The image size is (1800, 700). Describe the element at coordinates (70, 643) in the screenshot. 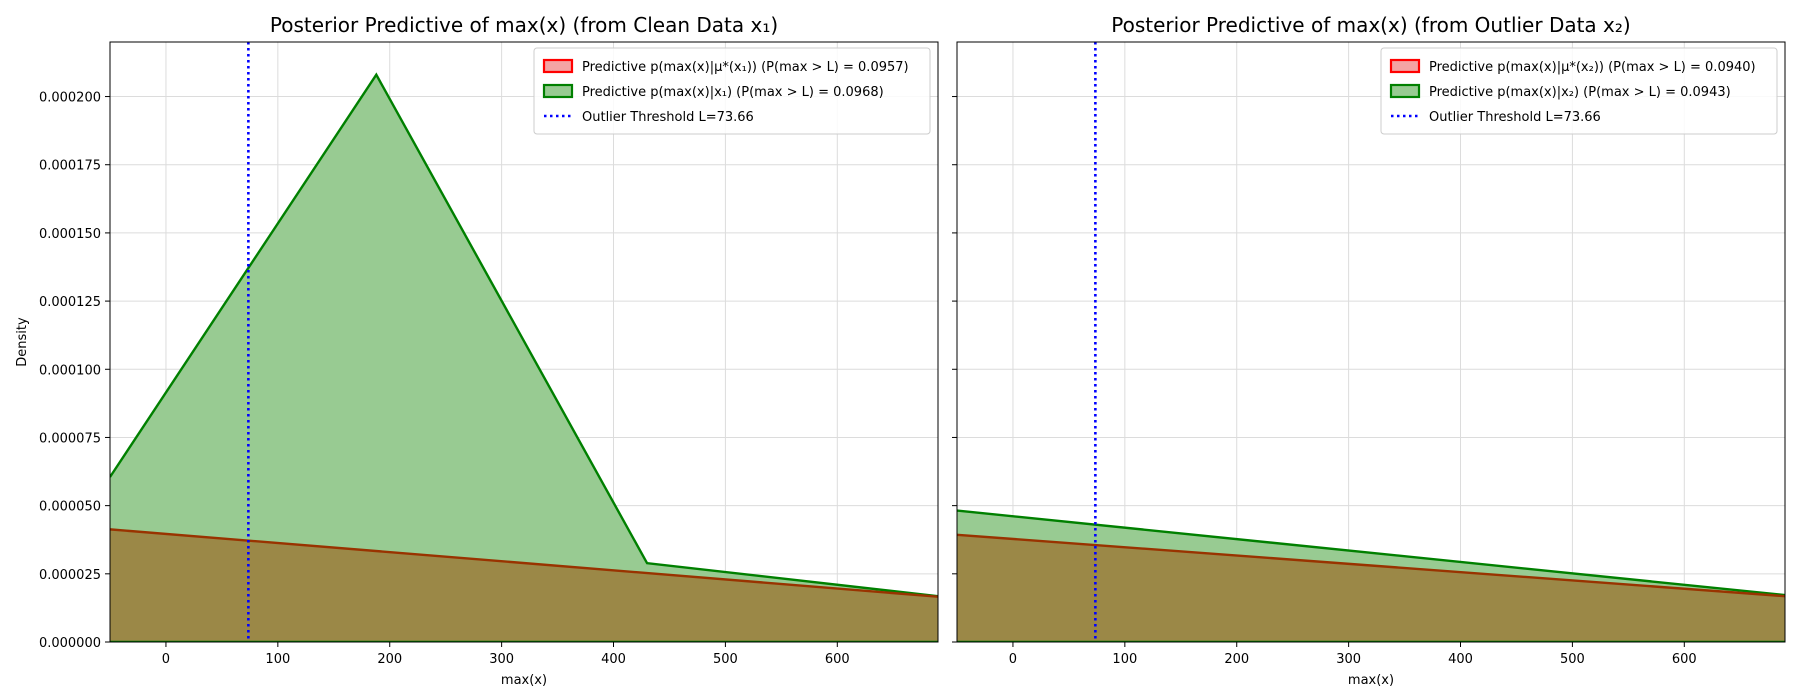

I see `y-tick-label: 0.000000` at that location.